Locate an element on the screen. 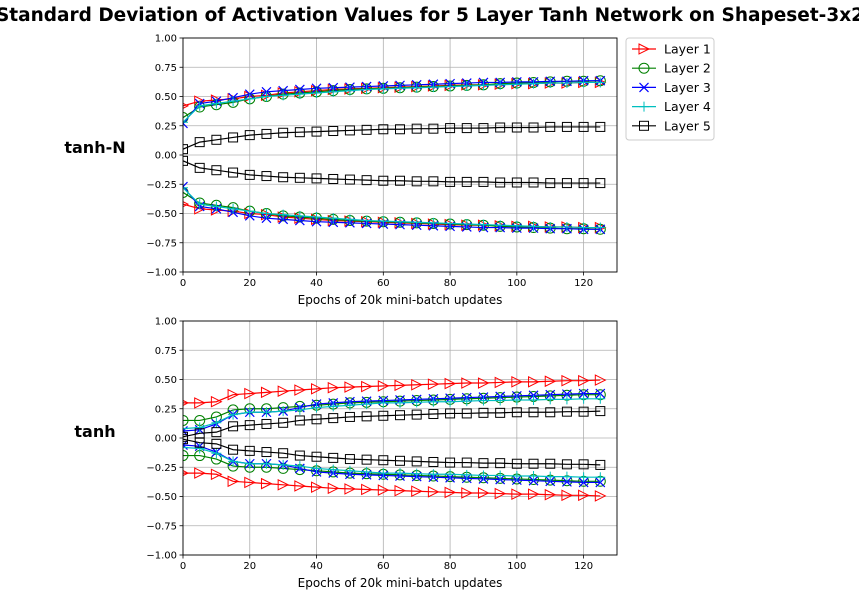  legend-box is located at coordinates (670, 89).